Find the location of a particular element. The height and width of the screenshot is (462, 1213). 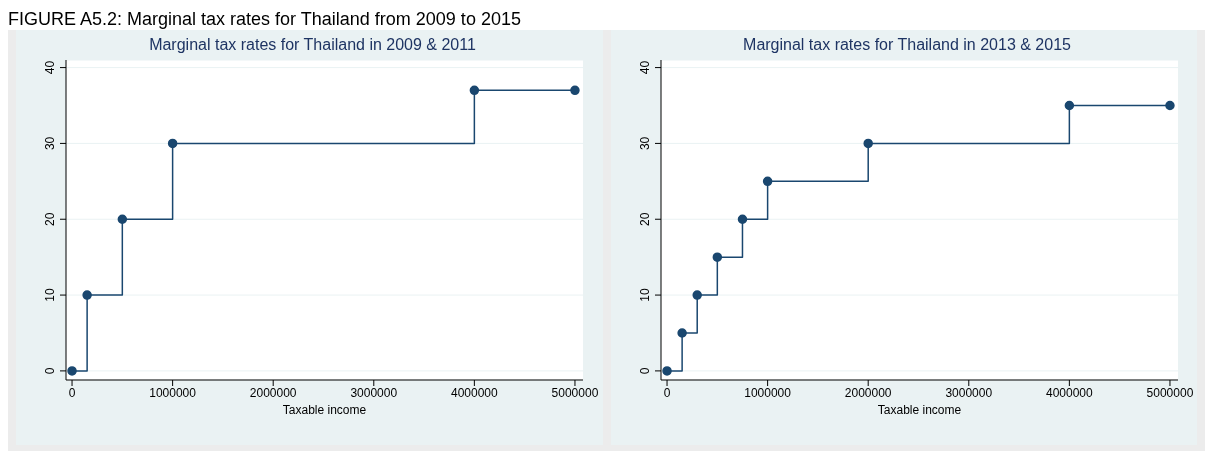

chart-title: Marginal tax rates for Thailand in 2009 & 2011 is located at coordinates (312, 45).